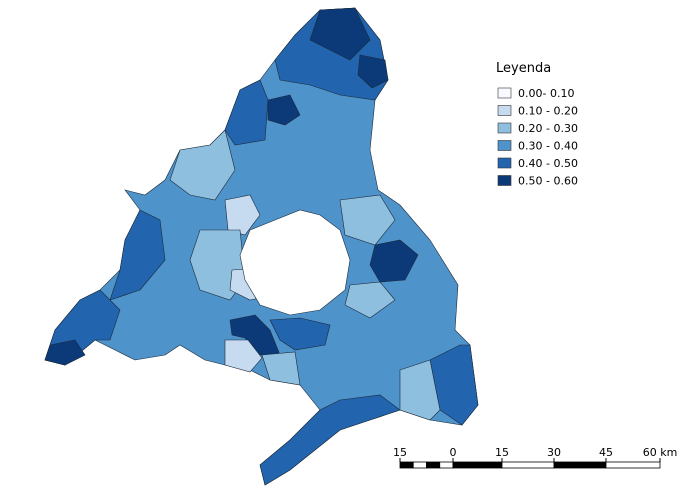 This screenshot has height=492, width=700. What do you see at coordinates (548, 163) in the screenshot?
I see `legend-label: 0.40 - 0.50` at bounding box center [548, 163].